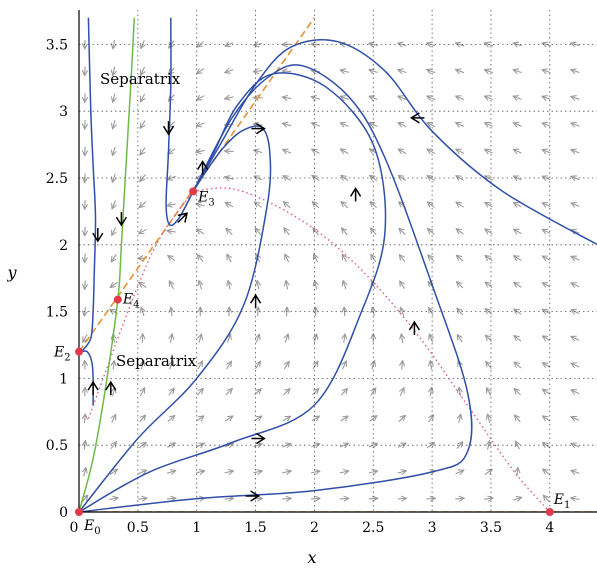 This screenshot has width=597, height=568. I want to click on y-axis-title: y, so click(11, 272).